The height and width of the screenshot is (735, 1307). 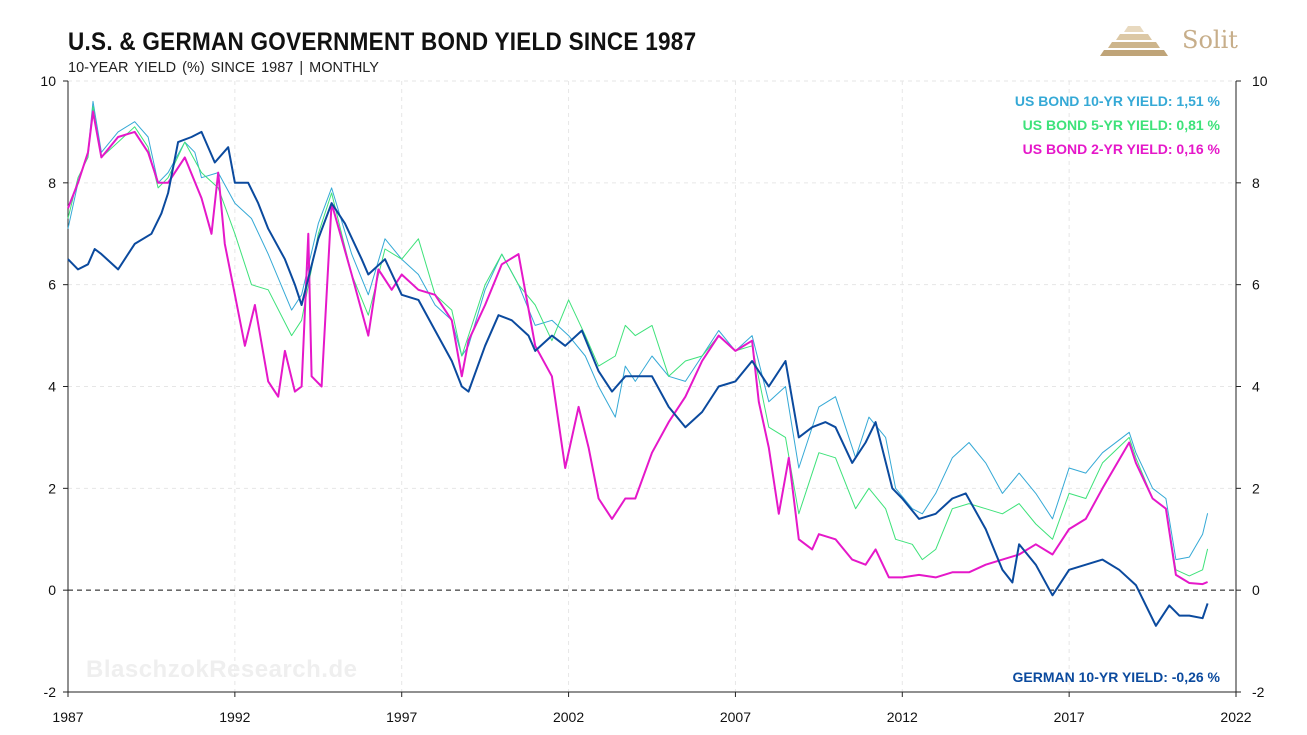 What do you see at coordinates (50, 692) in the screenshot?
I see `y-tick-label-left: -2` at bounding box center [50, 692].